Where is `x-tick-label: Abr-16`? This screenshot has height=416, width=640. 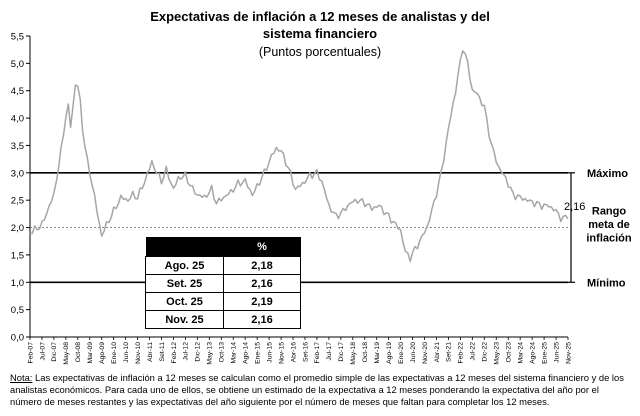
x-tick-label: Abr-16 is located at coordinates (293, 352).